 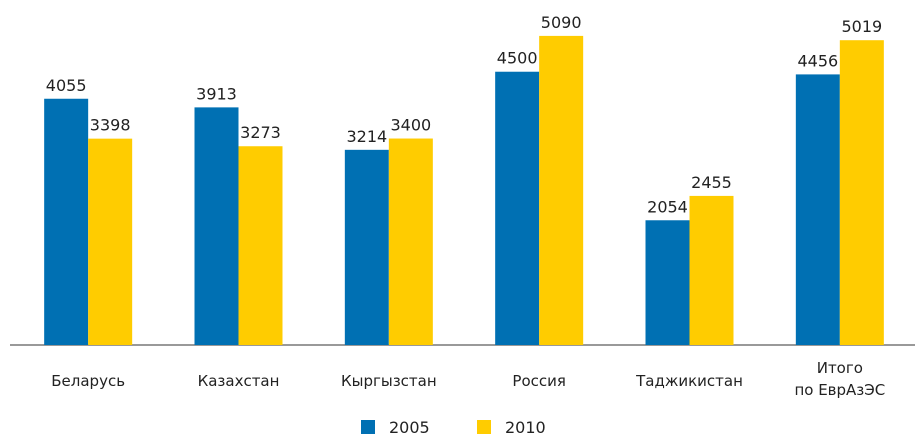 What do you see at coordinates (410, 125) in the screenshot?
I see `value-label: 3400` at bounding box center [410, 125].